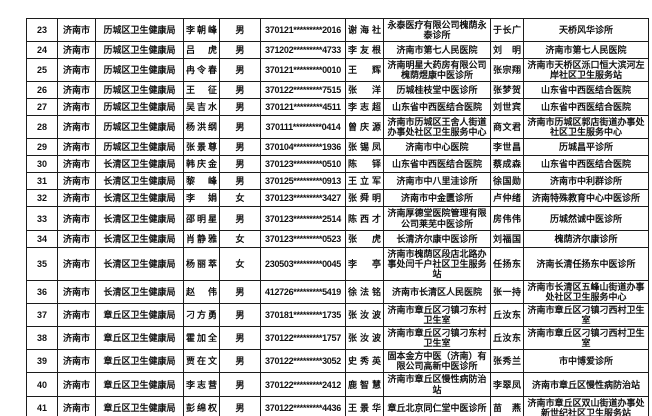  I want to click on person-name-text: 张锡凤, so click(364, 147).